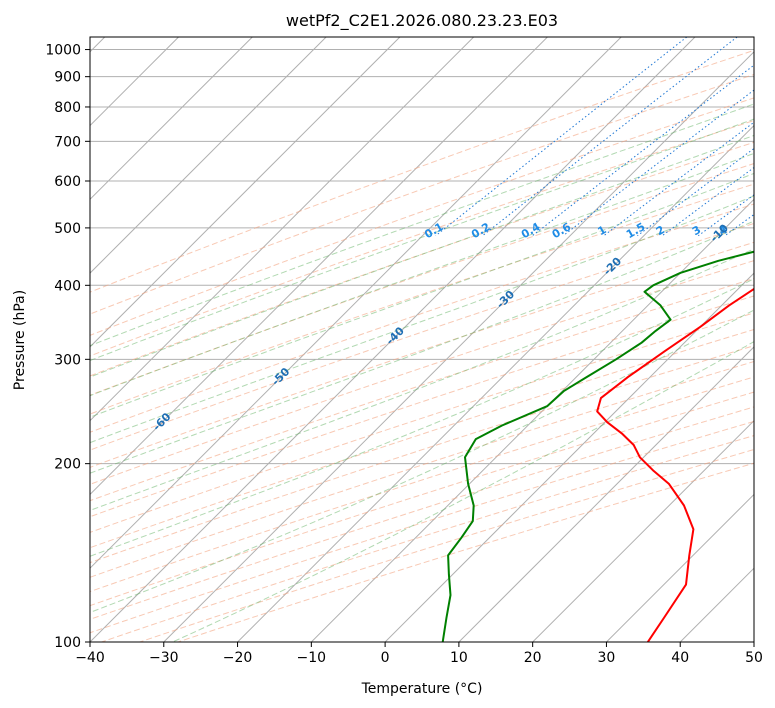  Describe the element at coordinates (67, 142) in the screenshot. I see `y-tick-label: 700` at that location.